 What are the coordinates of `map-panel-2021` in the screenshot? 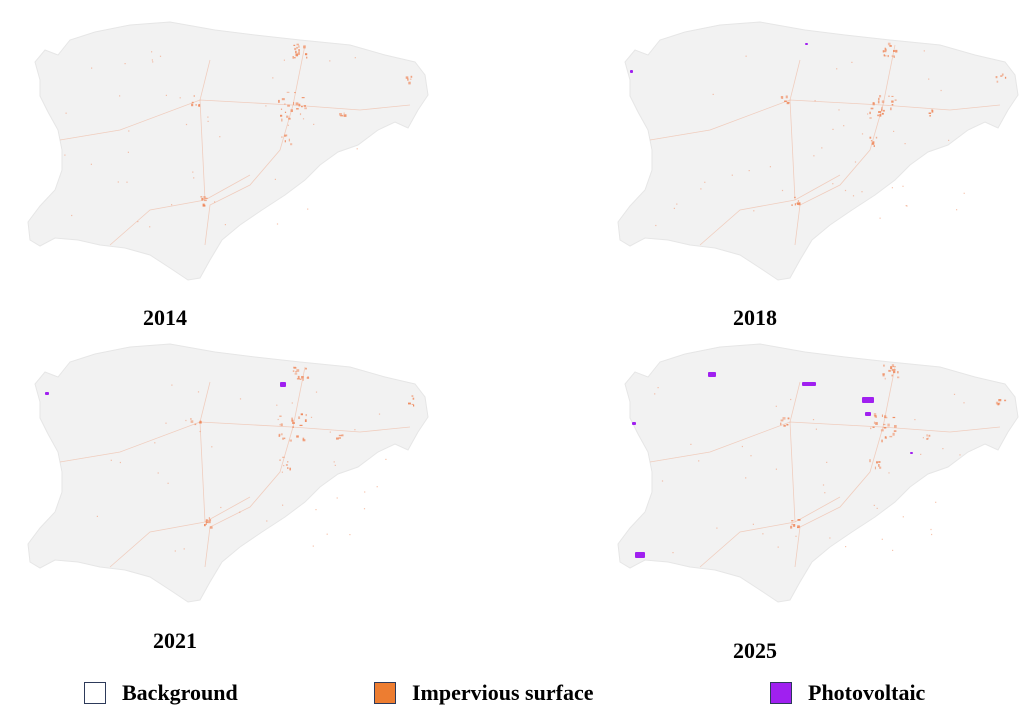 It's located at (228, 473).